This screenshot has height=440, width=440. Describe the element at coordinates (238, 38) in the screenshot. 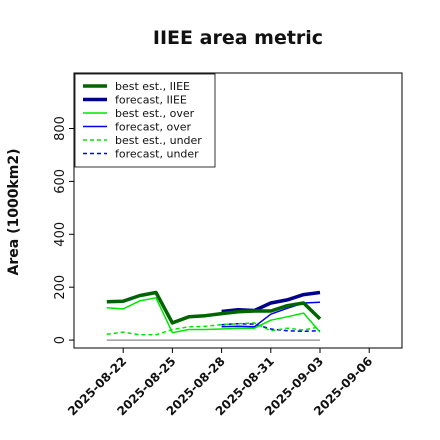

I see `chart-title: IIEE area metric` at that location.